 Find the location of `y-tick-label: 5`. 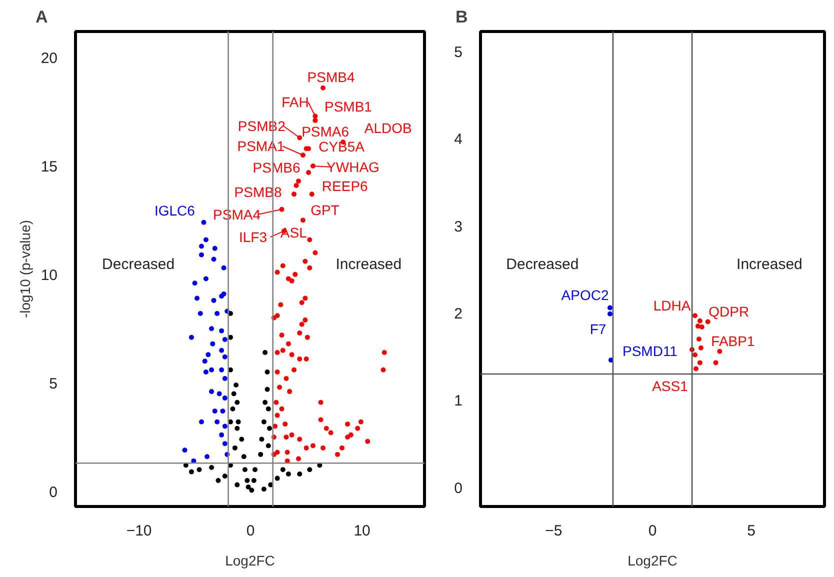

y-tick-label: 5 is located at coordinates (53, 383).